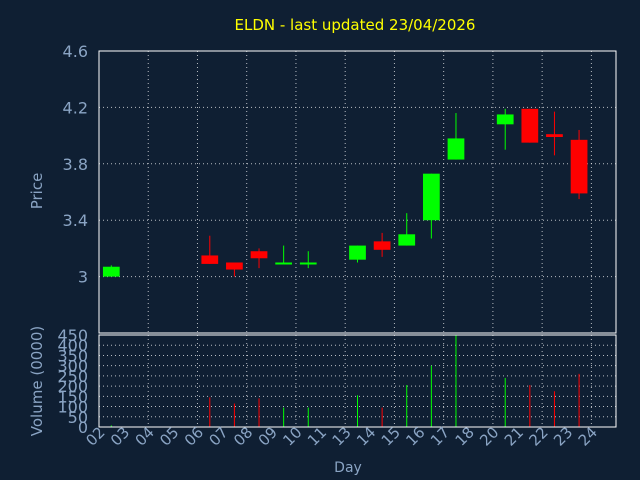 The image size is (640, 480). Describe the element at coordinates (83, 277) in the screenshot. I see `price-tick-label: 3` at that location.